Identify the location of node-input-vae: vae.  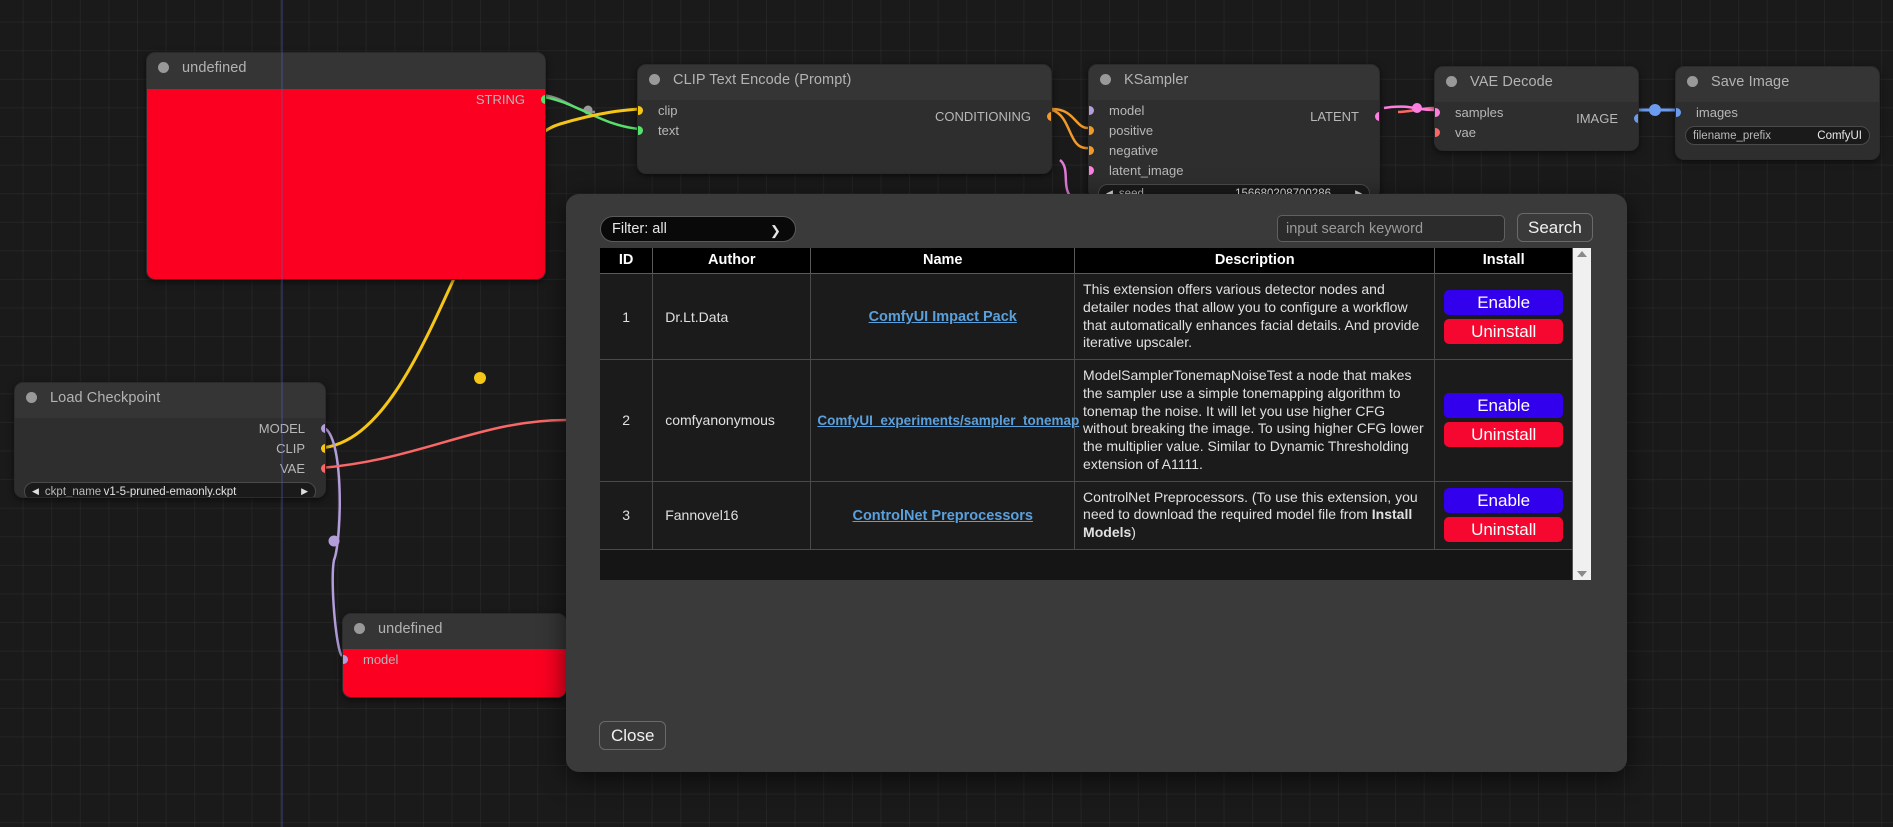
(1536, 132).